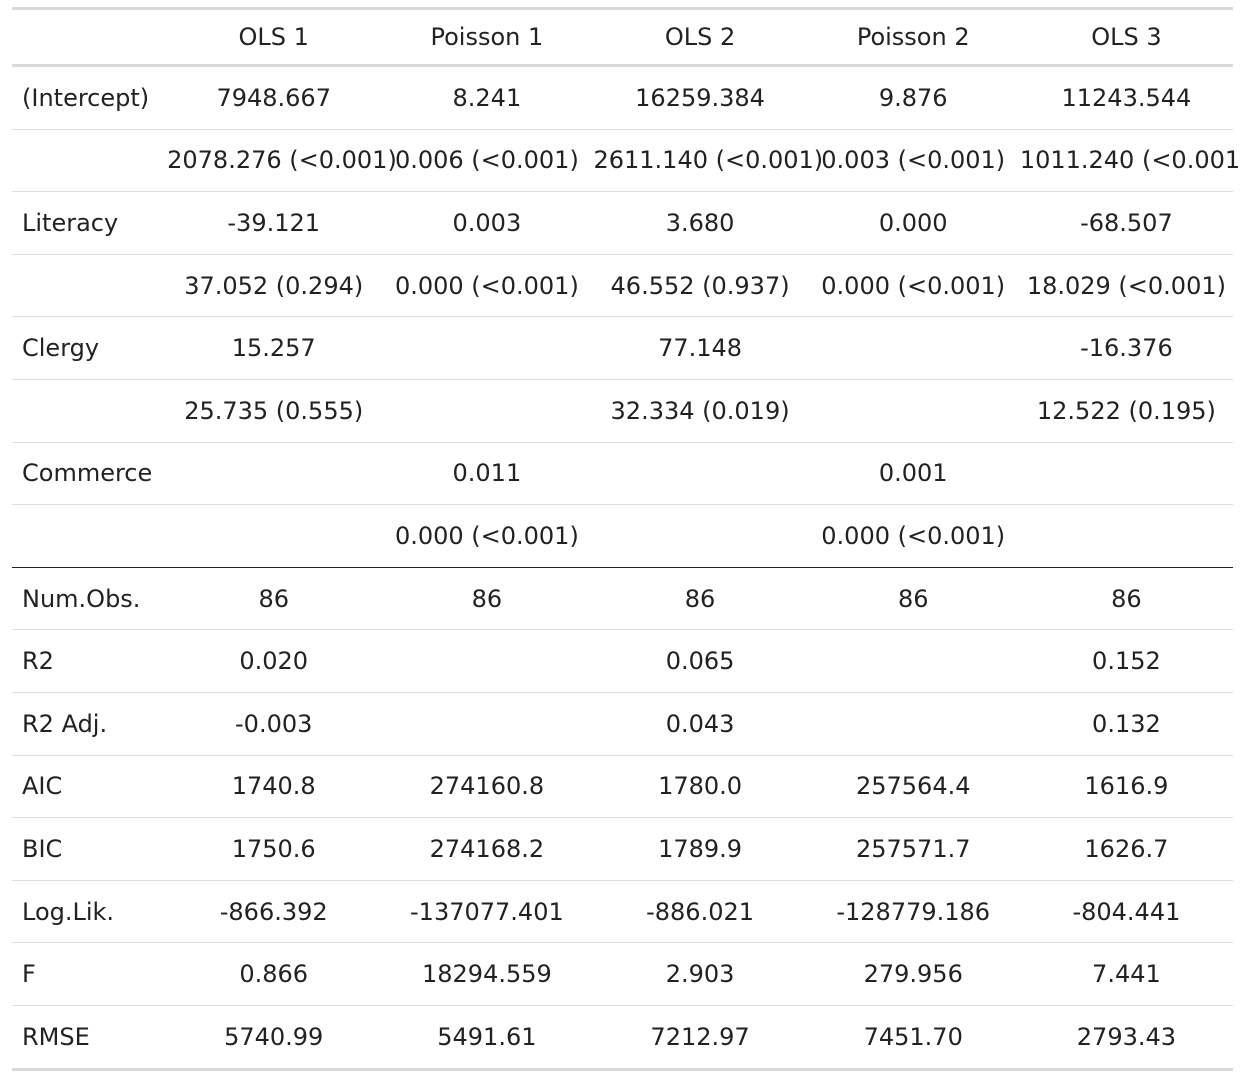 Image resolution: width=1240 pixels, height=1082 pixels. What do you see at coordinates (273, 37) in the screenshot?
I see `header-cell-ols-1: OLS 1` at bounding box center [273, 37].